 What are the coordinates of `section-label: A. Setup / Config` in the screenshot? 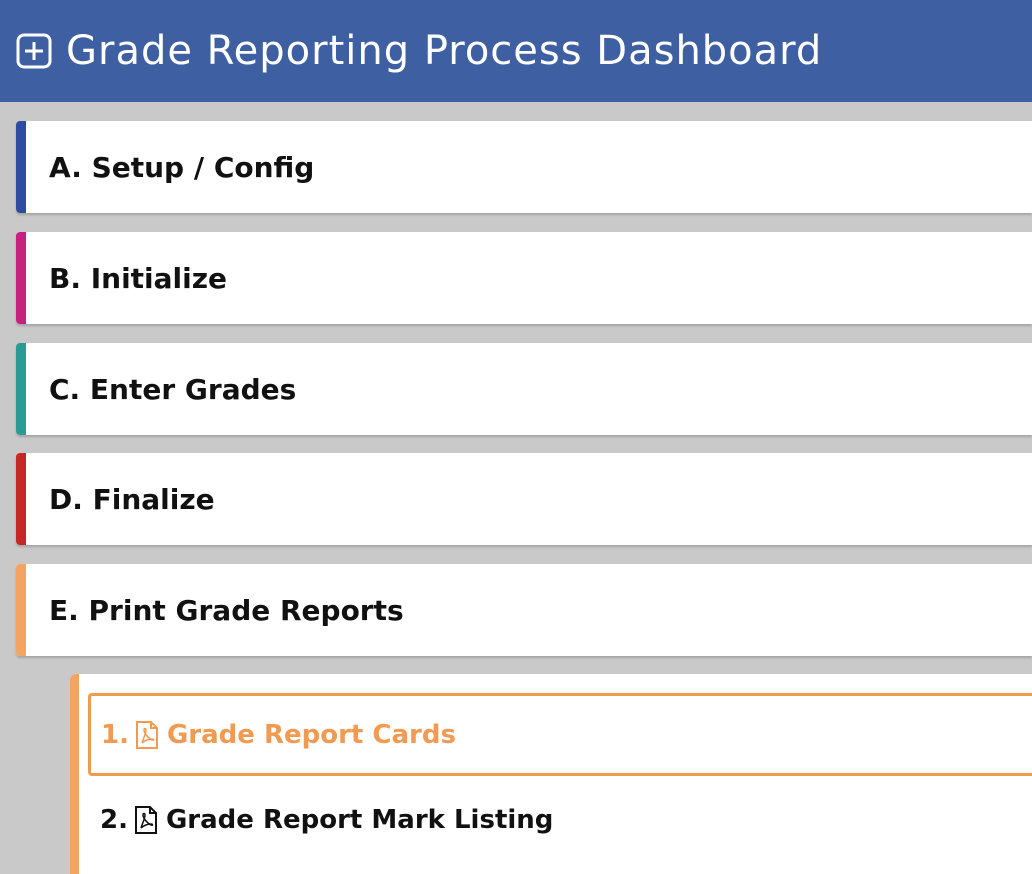 It's located at (182, 167).